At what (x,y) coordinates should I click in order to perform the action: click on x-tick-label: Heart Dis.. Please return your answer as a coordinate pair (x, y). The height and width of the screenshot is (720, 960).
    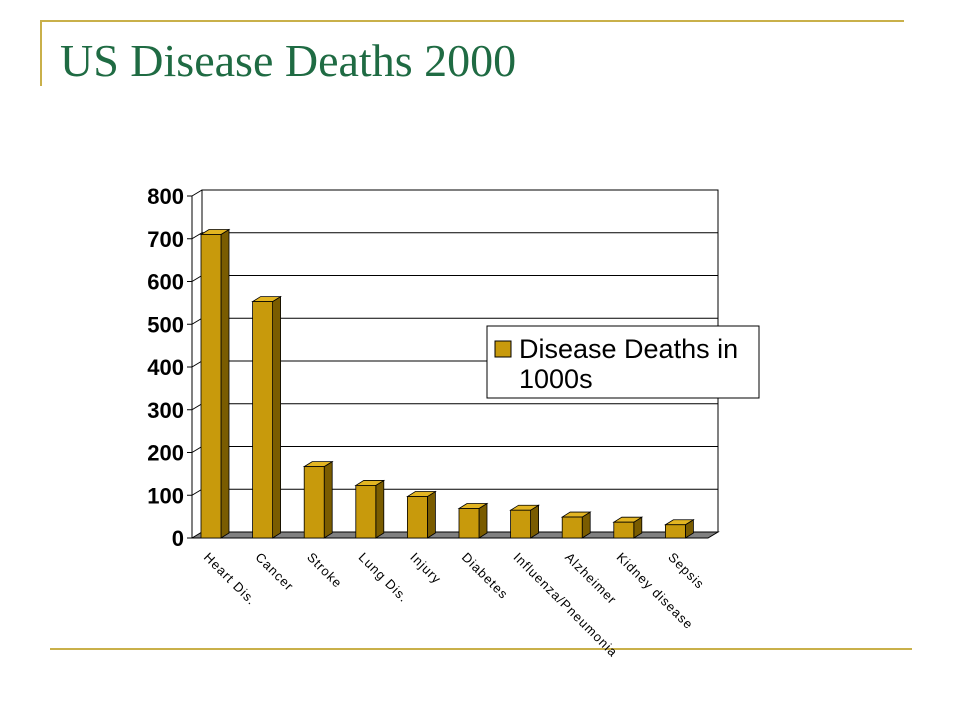
    Looking at the image, I should click on (230, 579).